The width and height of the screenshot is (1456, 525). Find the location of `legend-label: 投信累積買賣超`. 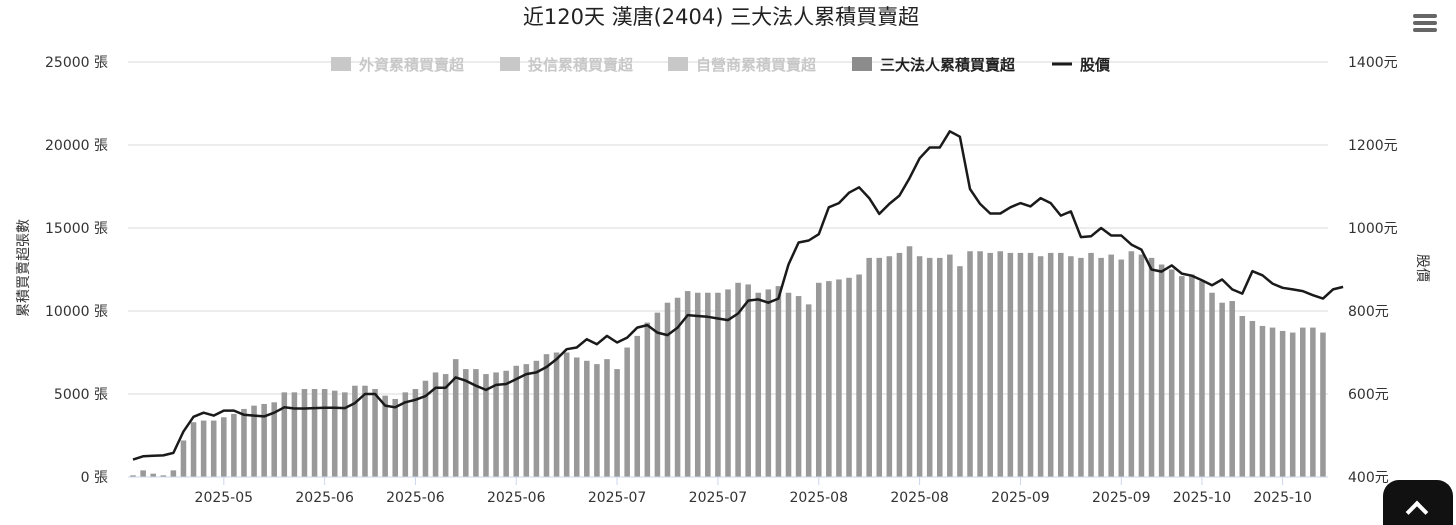

legend-label: 投信累積買賣超 is located at coordinates (581, 65).